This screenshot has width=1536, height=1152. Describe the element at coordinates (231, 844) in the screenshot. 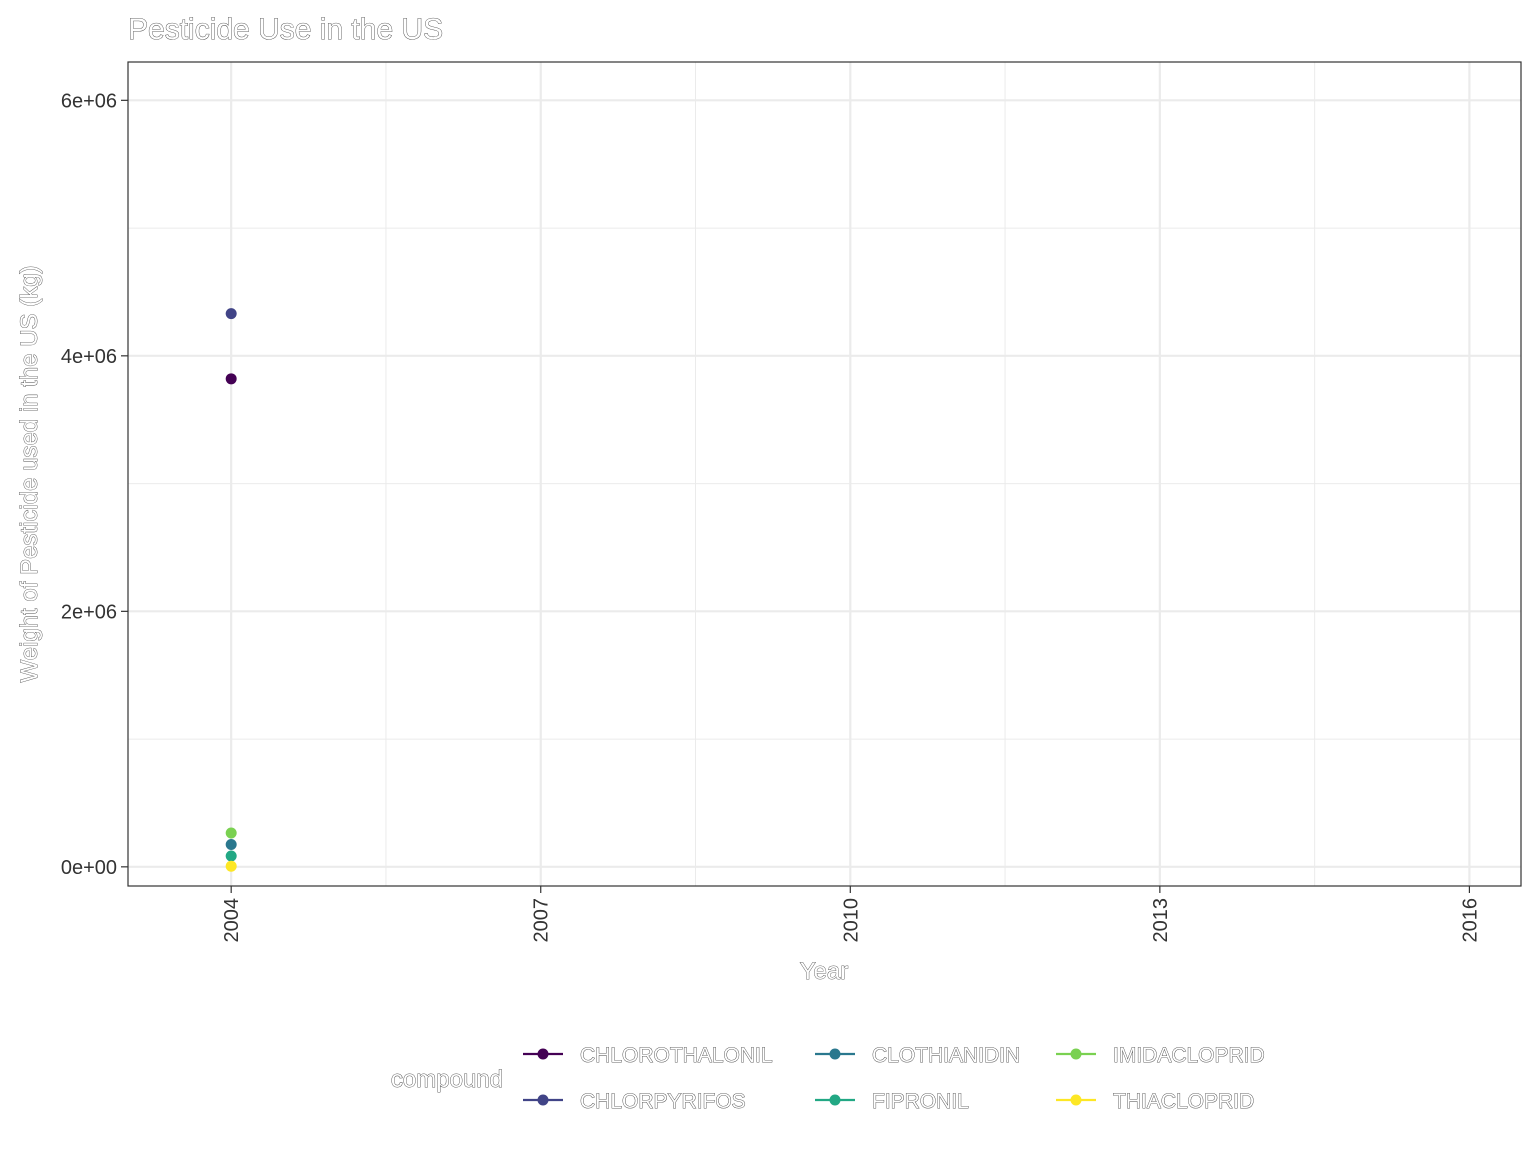

I see `point-clothianidin` at that location.